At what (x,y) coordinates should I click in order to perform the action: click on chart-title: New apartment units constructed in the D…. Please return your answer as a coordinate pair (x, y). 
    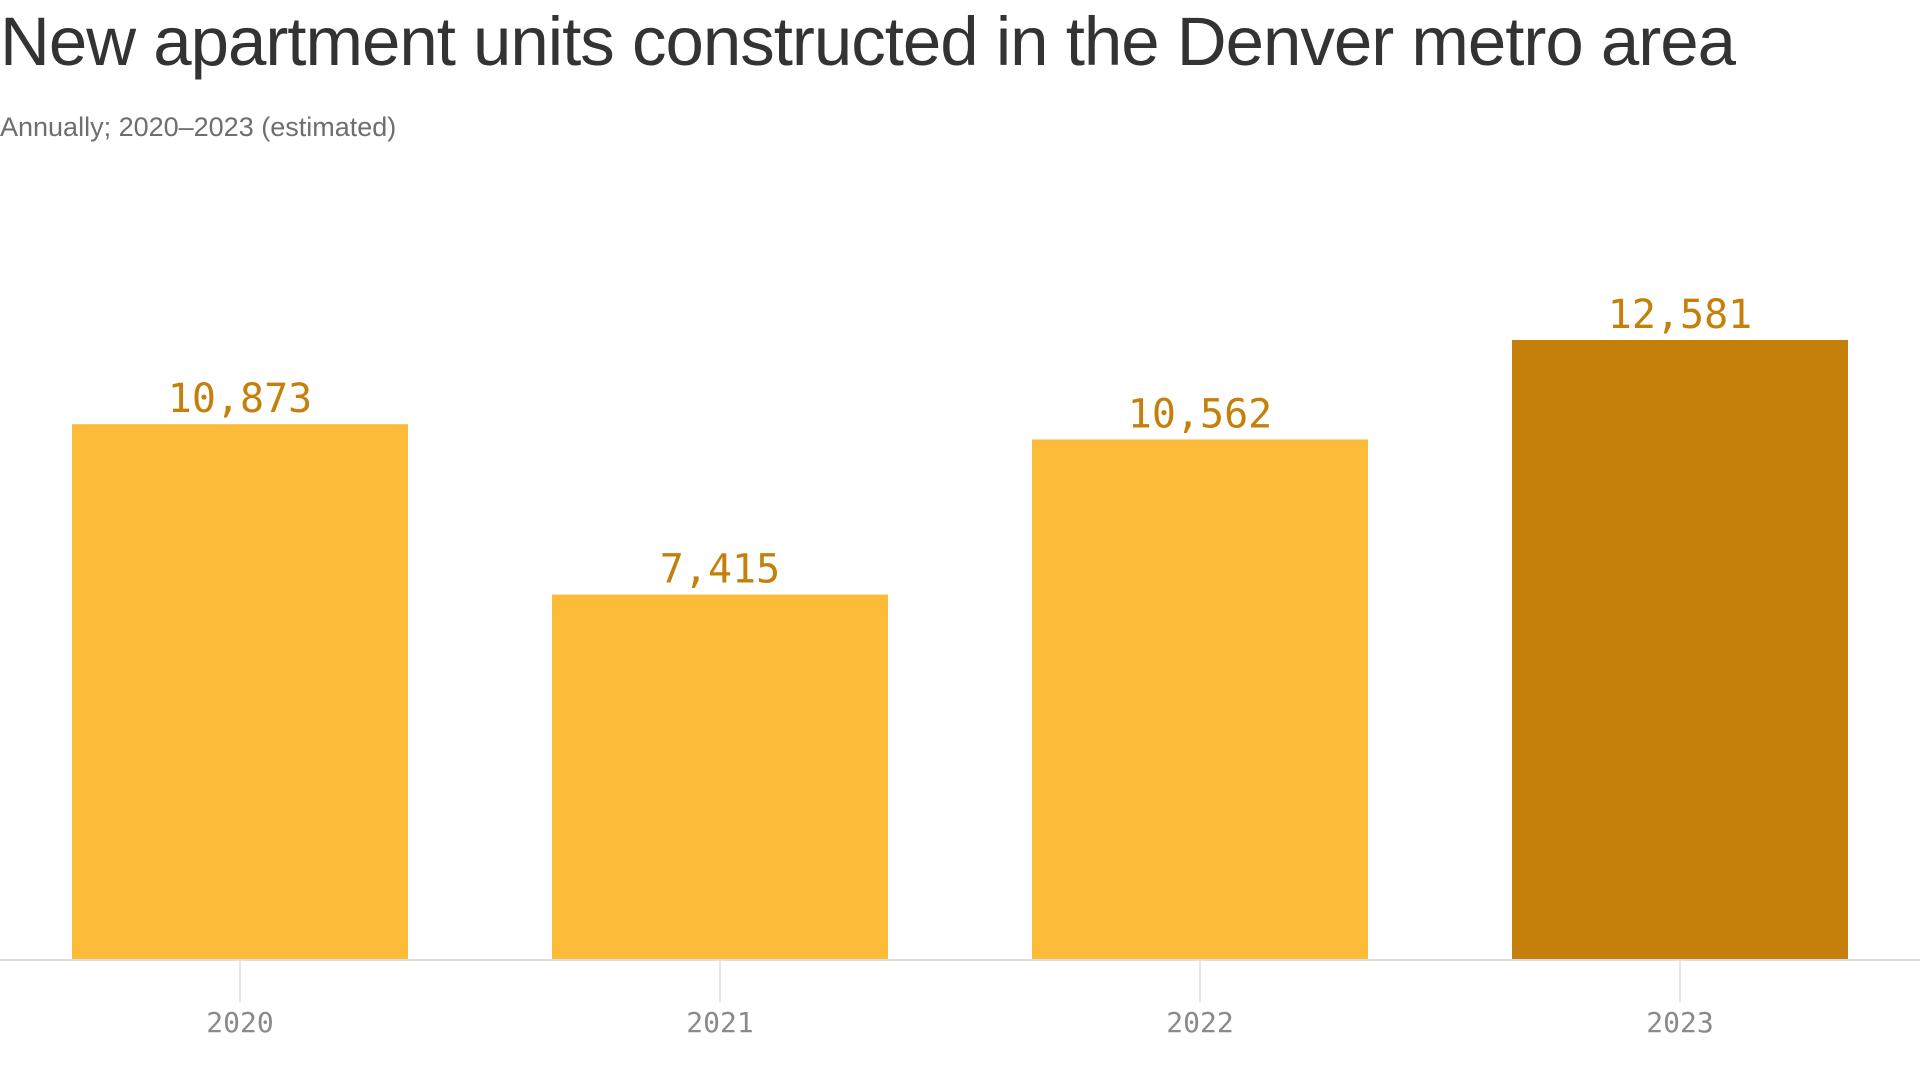
    Looking at the image, I should click on (868, 41).